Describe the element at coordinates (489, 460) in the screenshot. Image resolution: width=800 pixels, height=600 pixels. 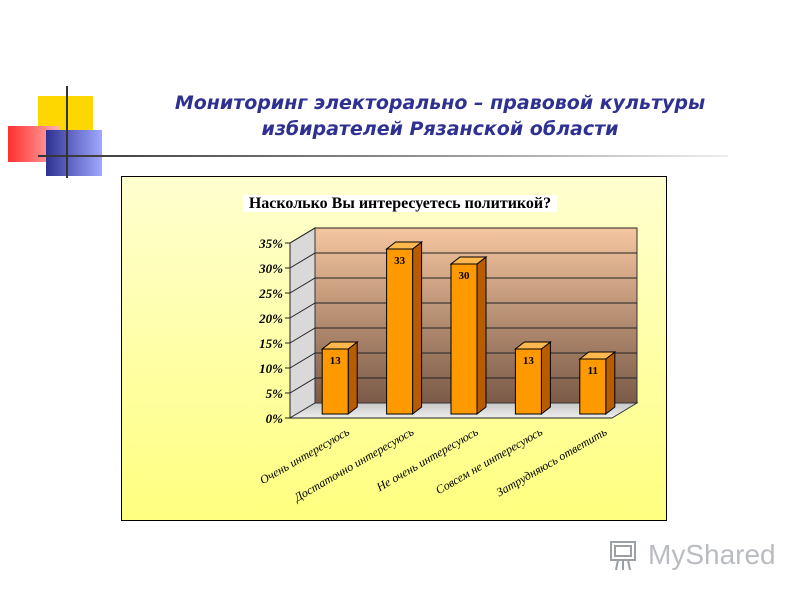
I see `x-category-label: Совсем не интересуюсь` at that location.